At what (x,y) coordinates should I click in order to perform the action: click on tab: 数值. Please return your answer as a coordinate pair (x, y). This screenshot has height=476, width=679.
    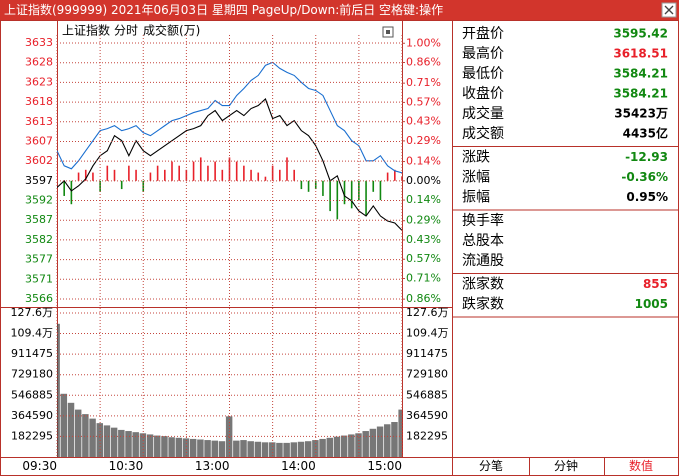
    Looking at the image, I should click on (641, 465).